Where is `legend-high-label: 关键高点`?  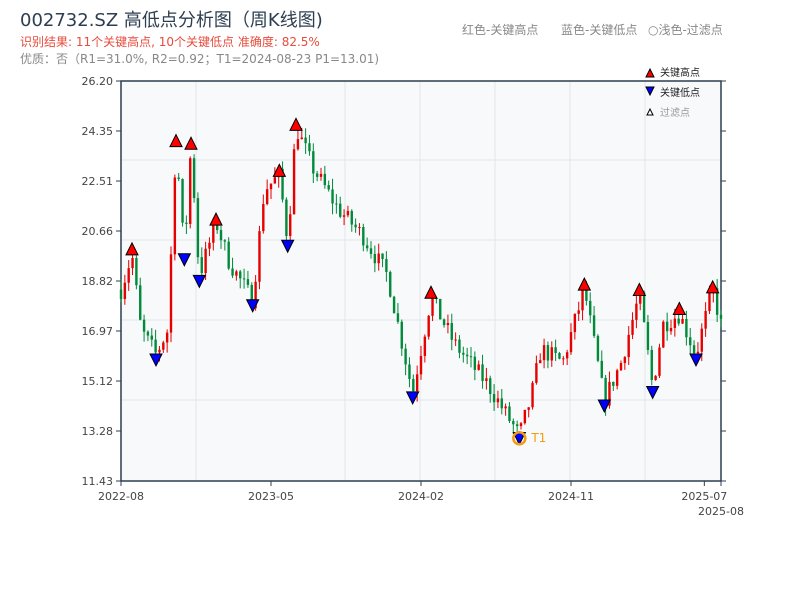 legend-high-label: 关键高点 is located at coordinates (680, 72).